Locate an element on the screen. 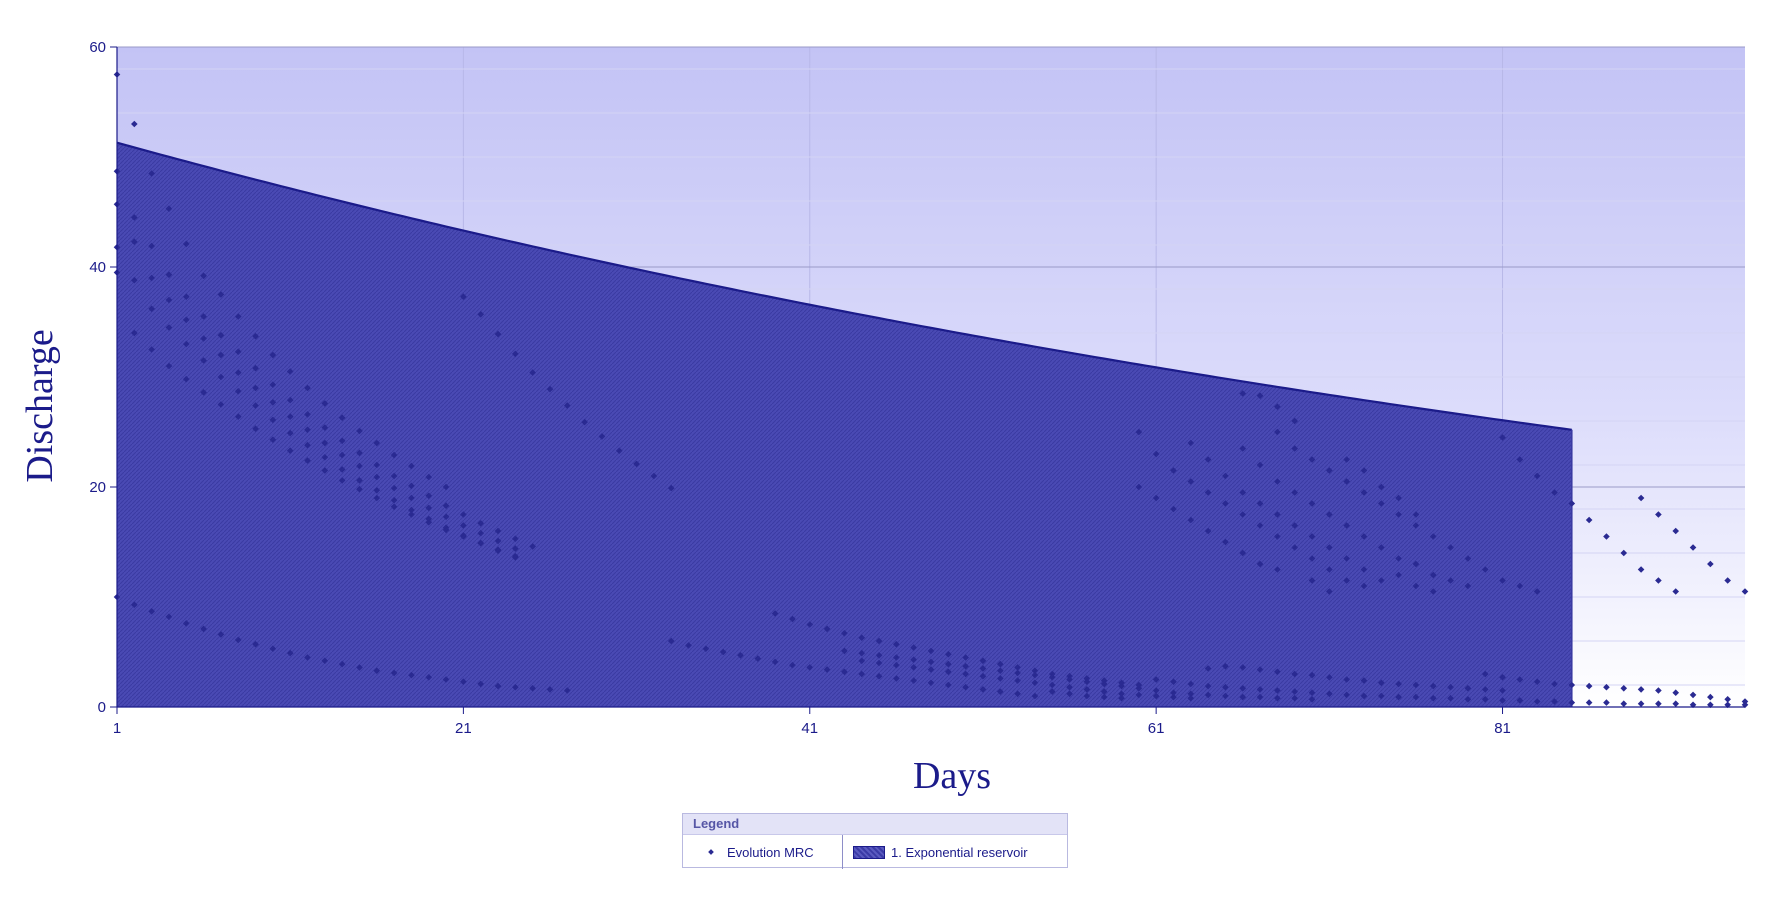 The height and width of the screenshot is (901, 1780). legend-item-evolution-mrc: Evolution MRC is located at coordinates (763, 852).